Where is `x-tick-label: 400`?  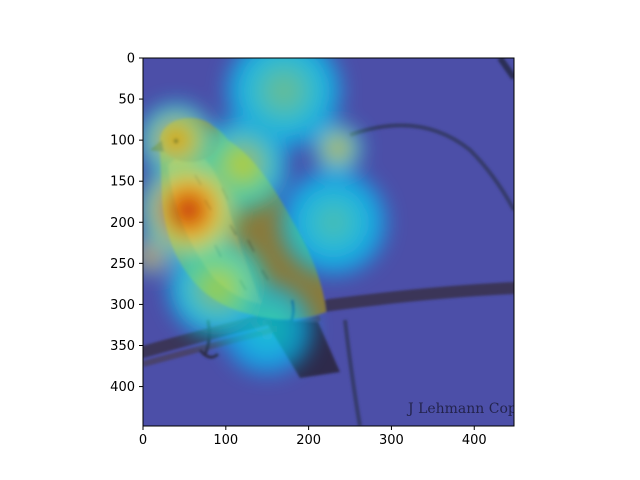 x-tick-label: 400 is located at coordinates (474, 440).